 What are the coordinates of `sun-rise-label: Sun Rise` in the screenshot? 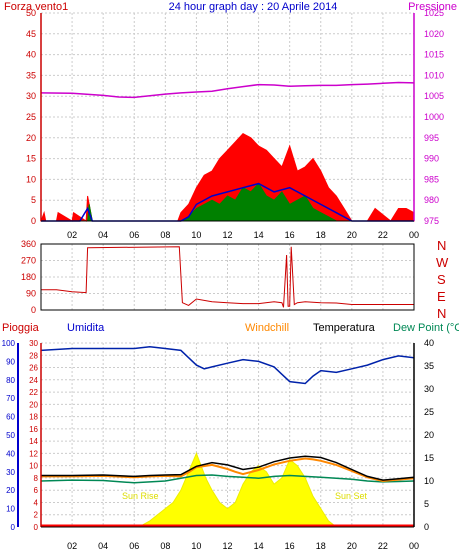 It's located at (140, 496).